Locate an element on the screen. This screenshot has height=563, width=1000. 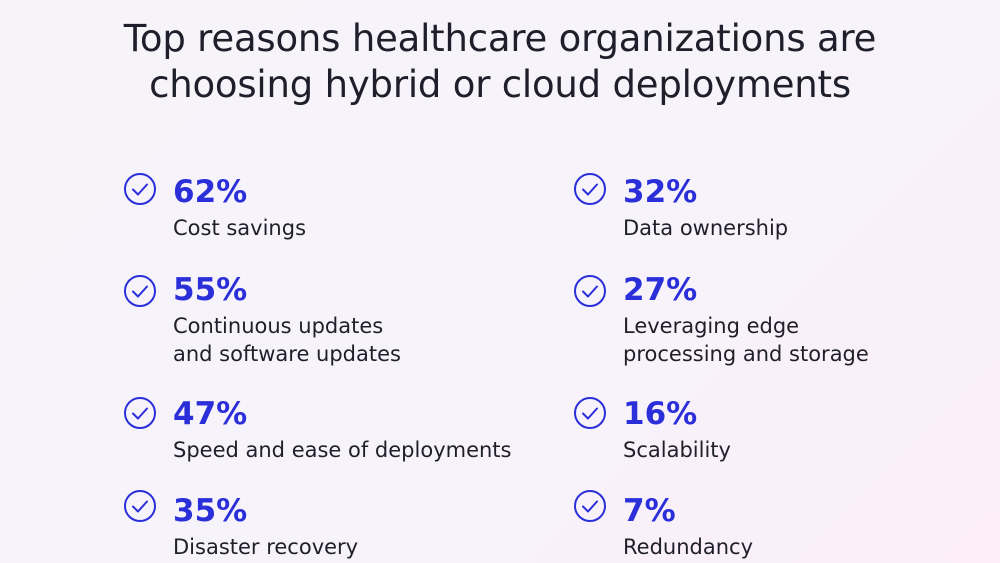
stat-label: Leveraging edge processing and storage is located at coordinates (746, 340).